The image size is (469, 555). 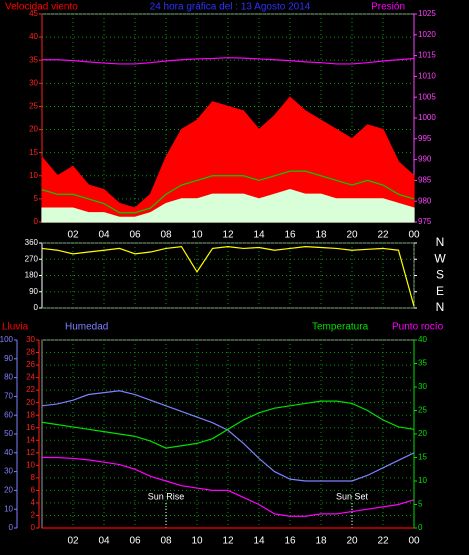 I want to click on series-label: Velocidad viento, so click(x=41, y=7).